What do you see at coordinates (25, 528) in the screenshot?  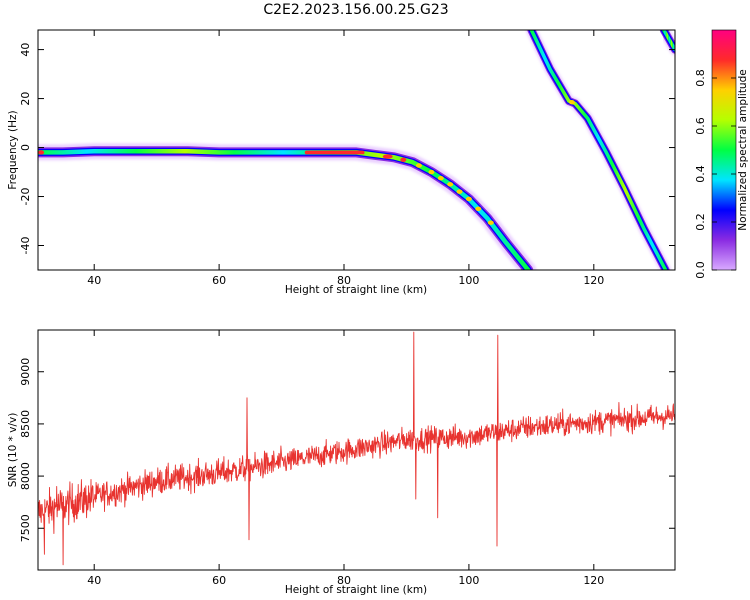 I see `y-tick-label: 7500` at bounding box center [25, 528].